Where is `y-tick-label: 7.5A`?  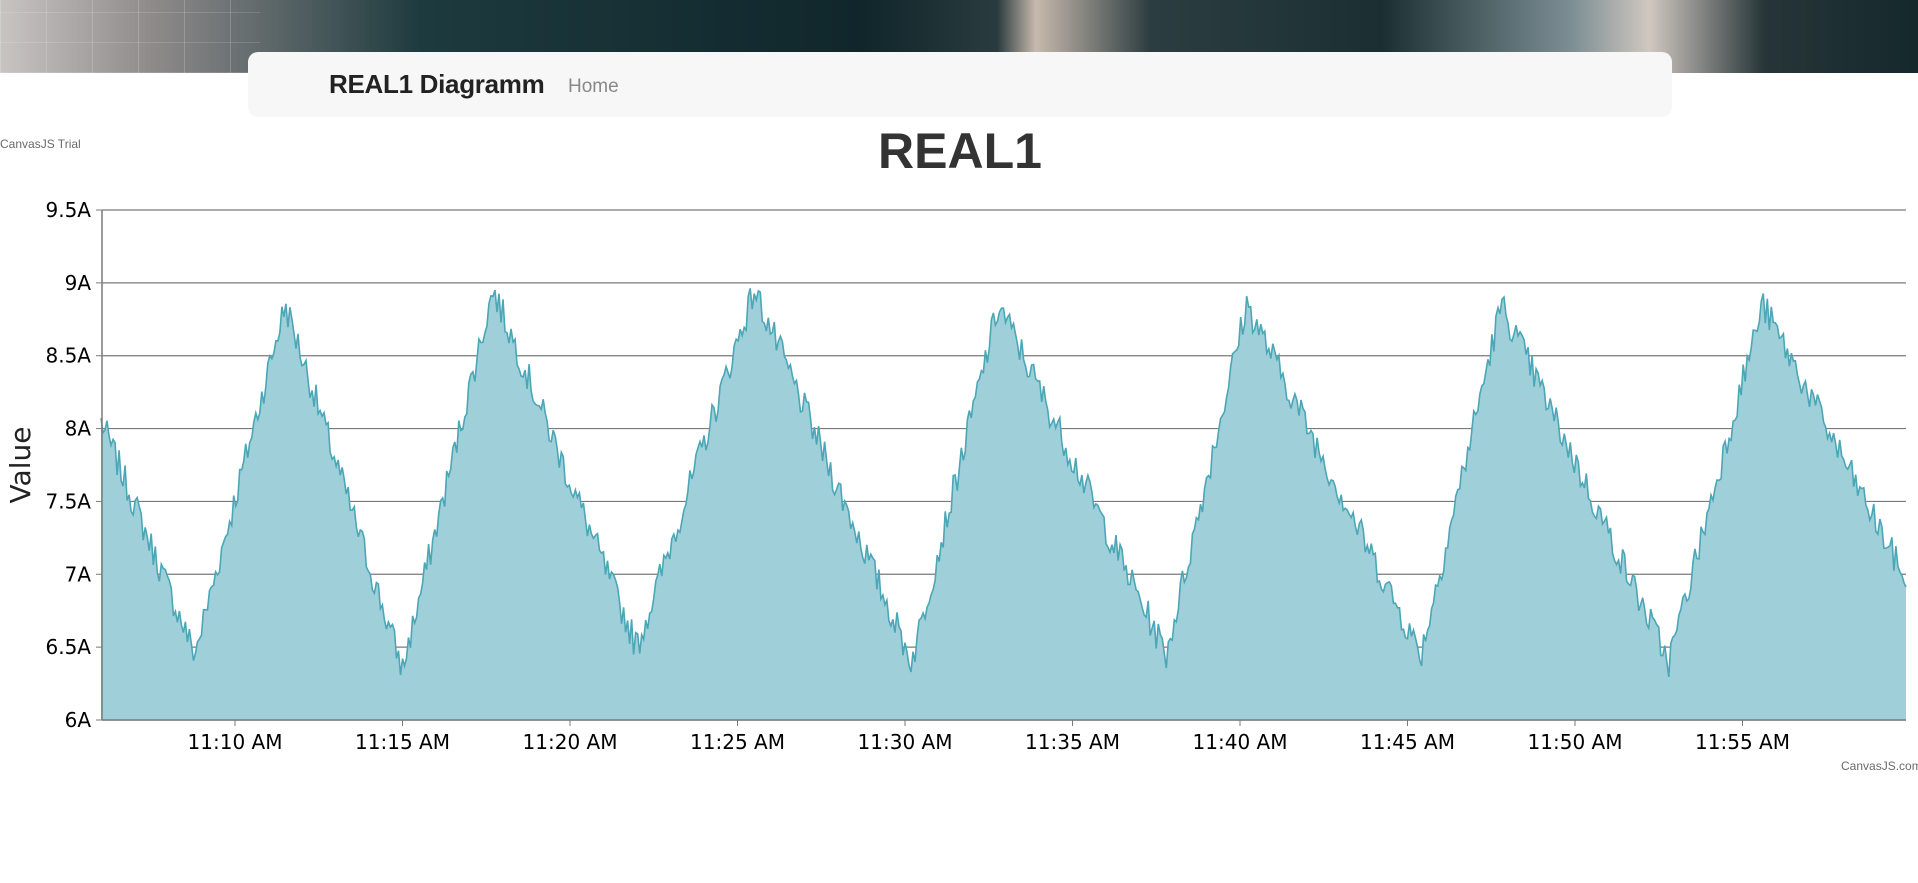
y-tick-label: 7.5A is located at coordinates (69, 501).